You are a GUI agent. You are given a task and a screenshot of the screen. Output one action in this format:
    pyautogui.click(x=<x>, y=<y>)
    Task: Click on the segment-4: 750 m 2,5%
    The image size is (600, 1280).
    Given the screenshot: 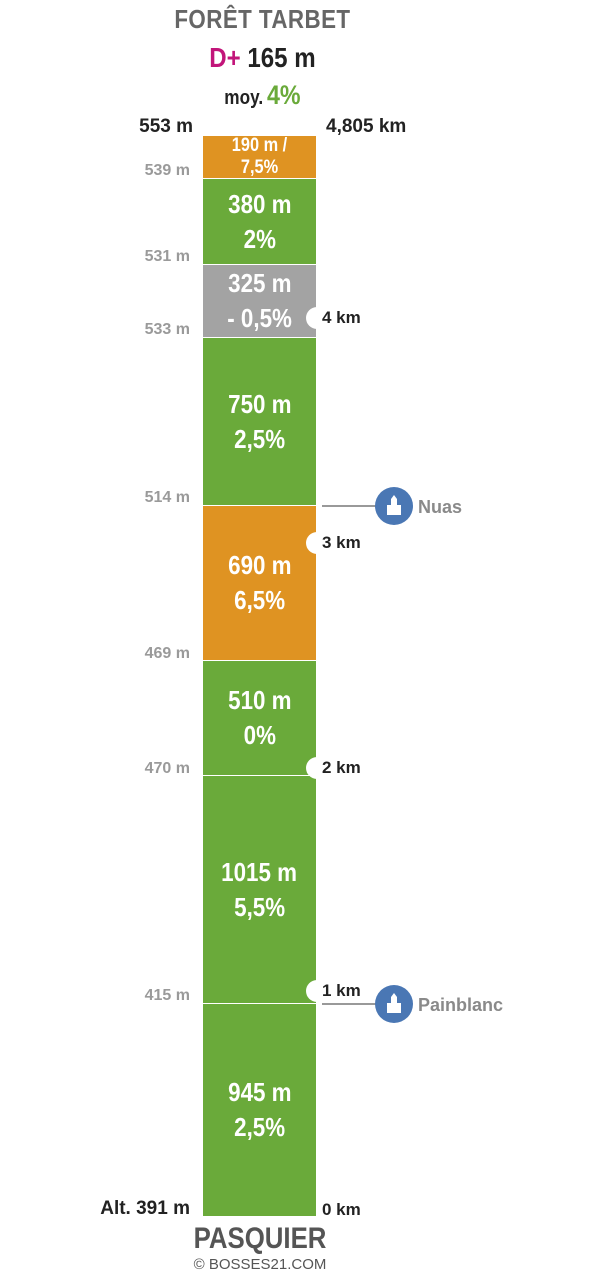 What is the action you would take?
    pyautogui.click(x=259, y=421)
    